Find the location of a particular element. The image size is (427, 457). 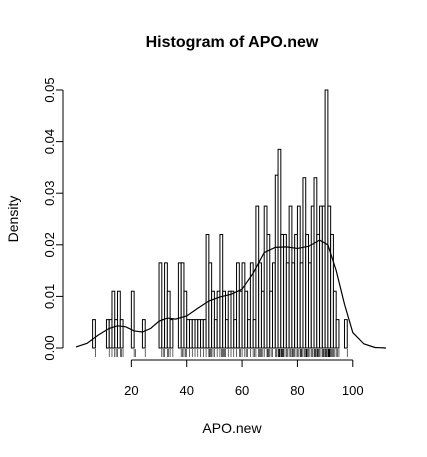

x-tick-label: 40 is located at coordinates (186, 390).